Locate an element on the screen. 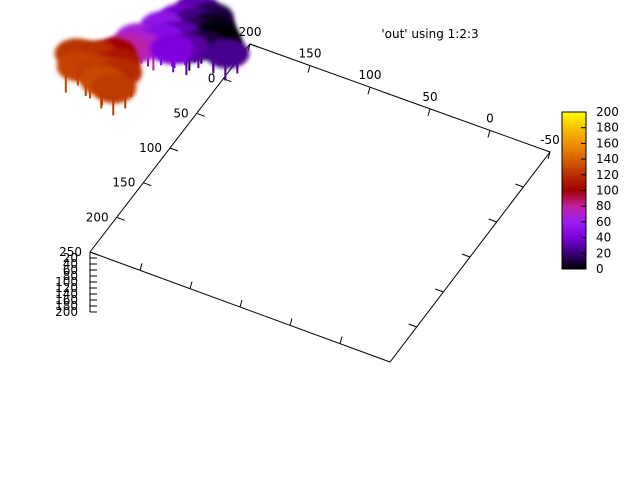 The image size is (640, 480). z-tick-label: 100 is located at coordinates (66, 282).